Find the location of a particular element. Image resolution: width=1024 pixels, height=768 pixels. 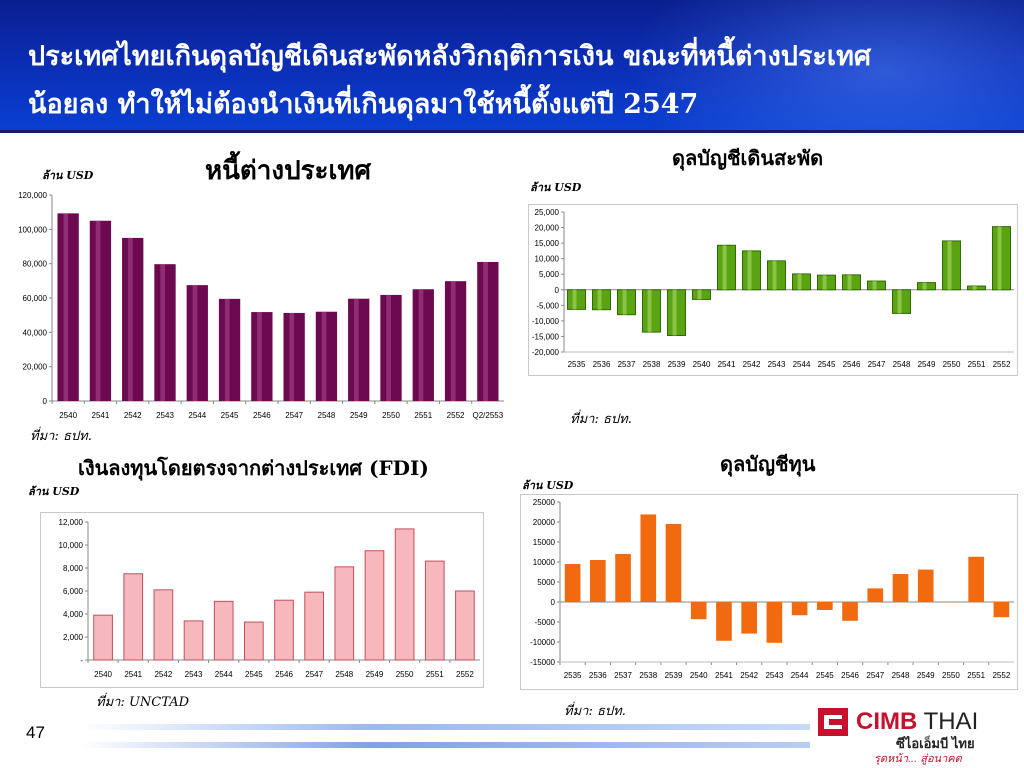

y-tick-label: 4,000 is located at coordinates (73, 614).